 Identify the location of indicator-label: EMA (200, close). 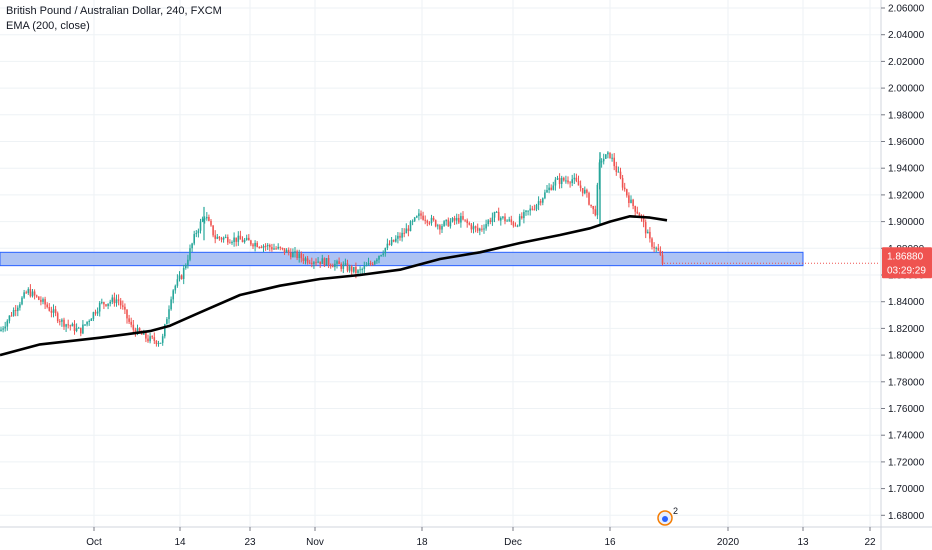
(48, 26).